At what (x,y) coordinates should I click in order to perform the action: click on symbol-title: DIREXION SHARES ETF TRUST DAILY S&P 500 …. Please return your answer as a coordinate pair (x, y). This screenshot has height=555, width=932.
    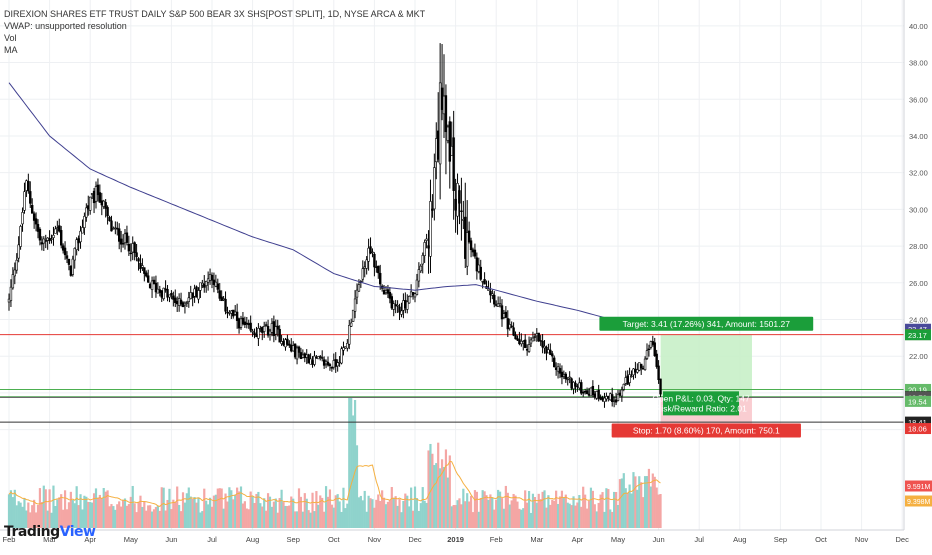
    Looking at the image, I should click on (215, 14).